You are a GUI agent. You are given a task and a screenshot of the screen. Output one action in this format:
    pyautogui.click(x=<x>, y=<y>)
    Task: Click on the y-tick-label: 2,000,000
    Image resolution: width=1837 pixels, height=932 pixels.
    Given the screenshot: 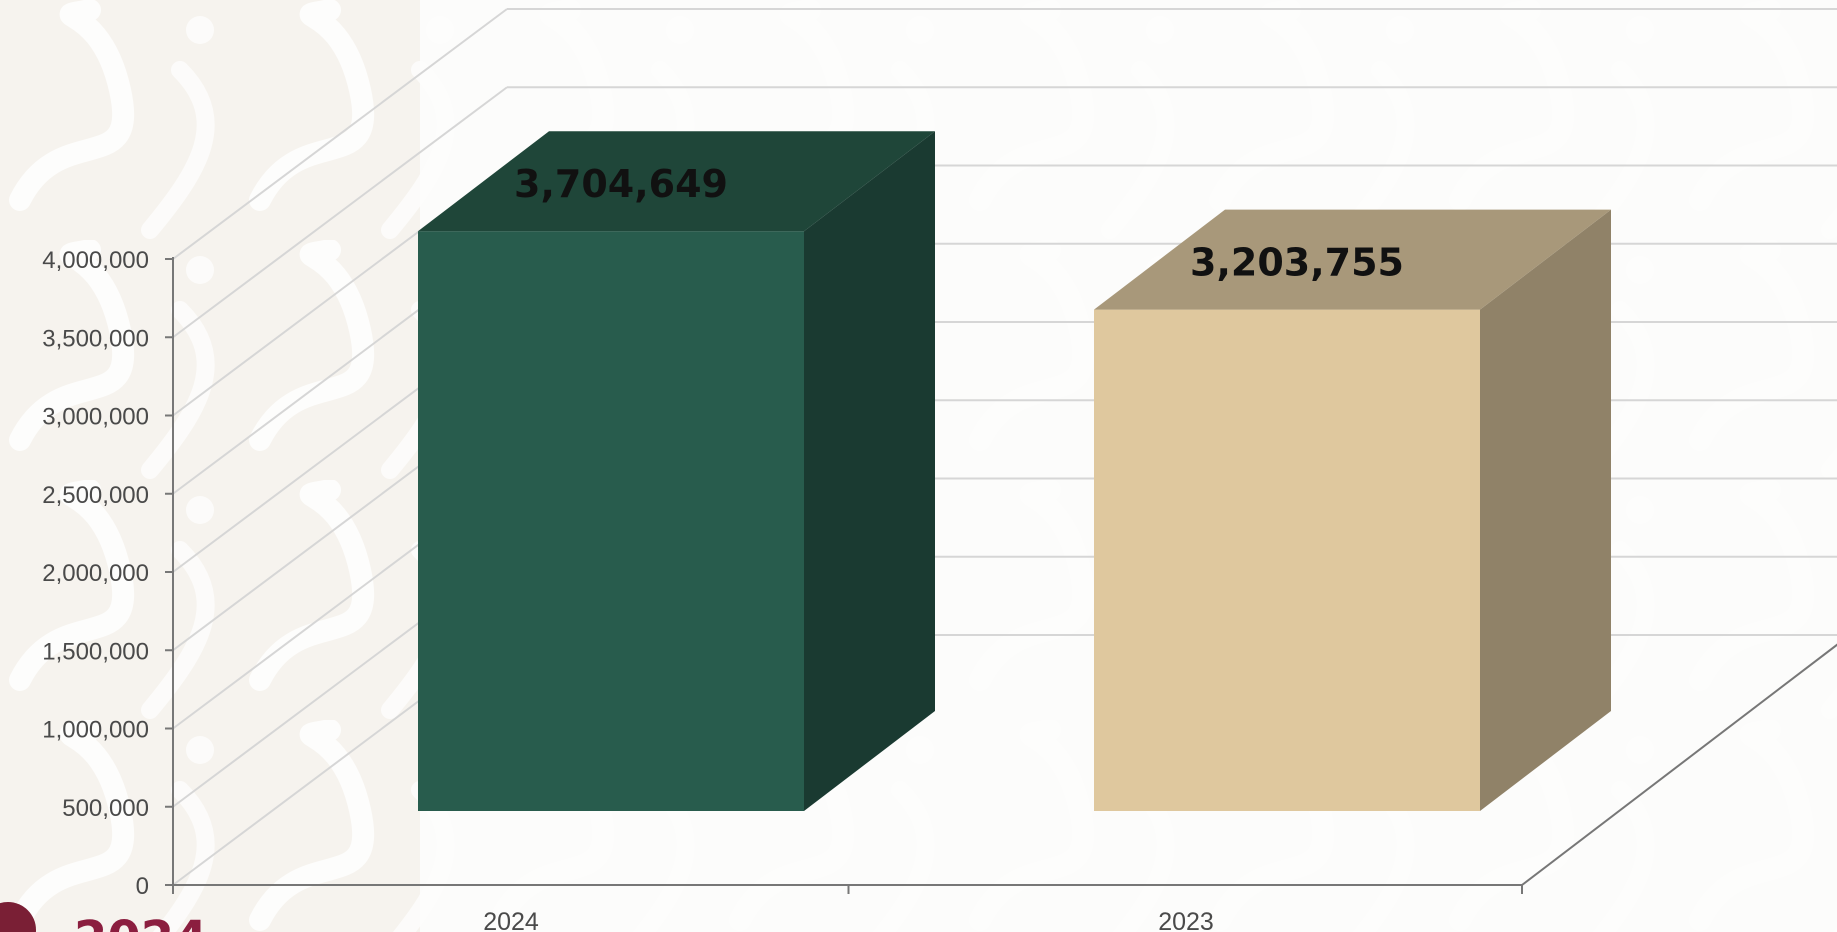 What is the action you would take?
    pyautogui.click(x=95, y=573)
    